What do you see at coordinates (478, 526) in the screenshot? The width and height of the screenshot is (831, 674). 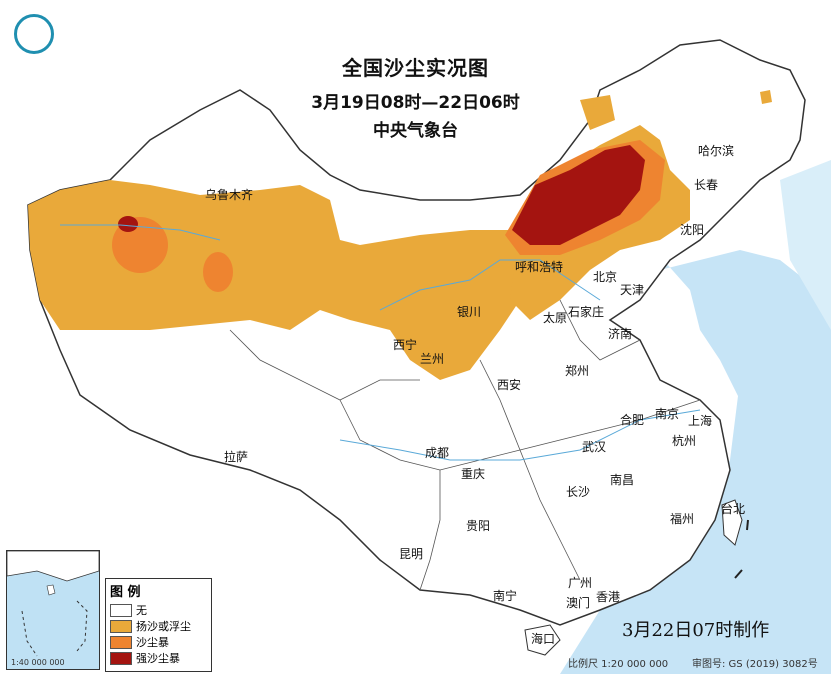 I see `city-label: 贵阳` at bounding box center [478, 526].